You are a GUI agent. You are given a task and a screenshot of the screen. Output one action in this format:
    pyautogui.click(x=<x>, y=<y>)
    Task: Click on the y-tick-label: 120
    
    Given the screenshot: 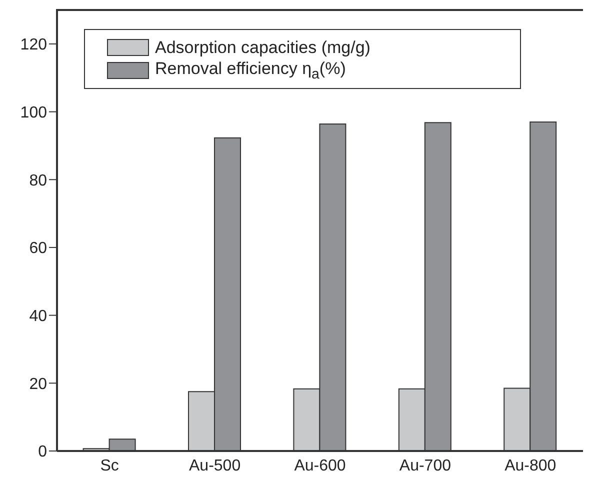 What is the action you would take?
    pyautogui.click(x=34, y=45)
    